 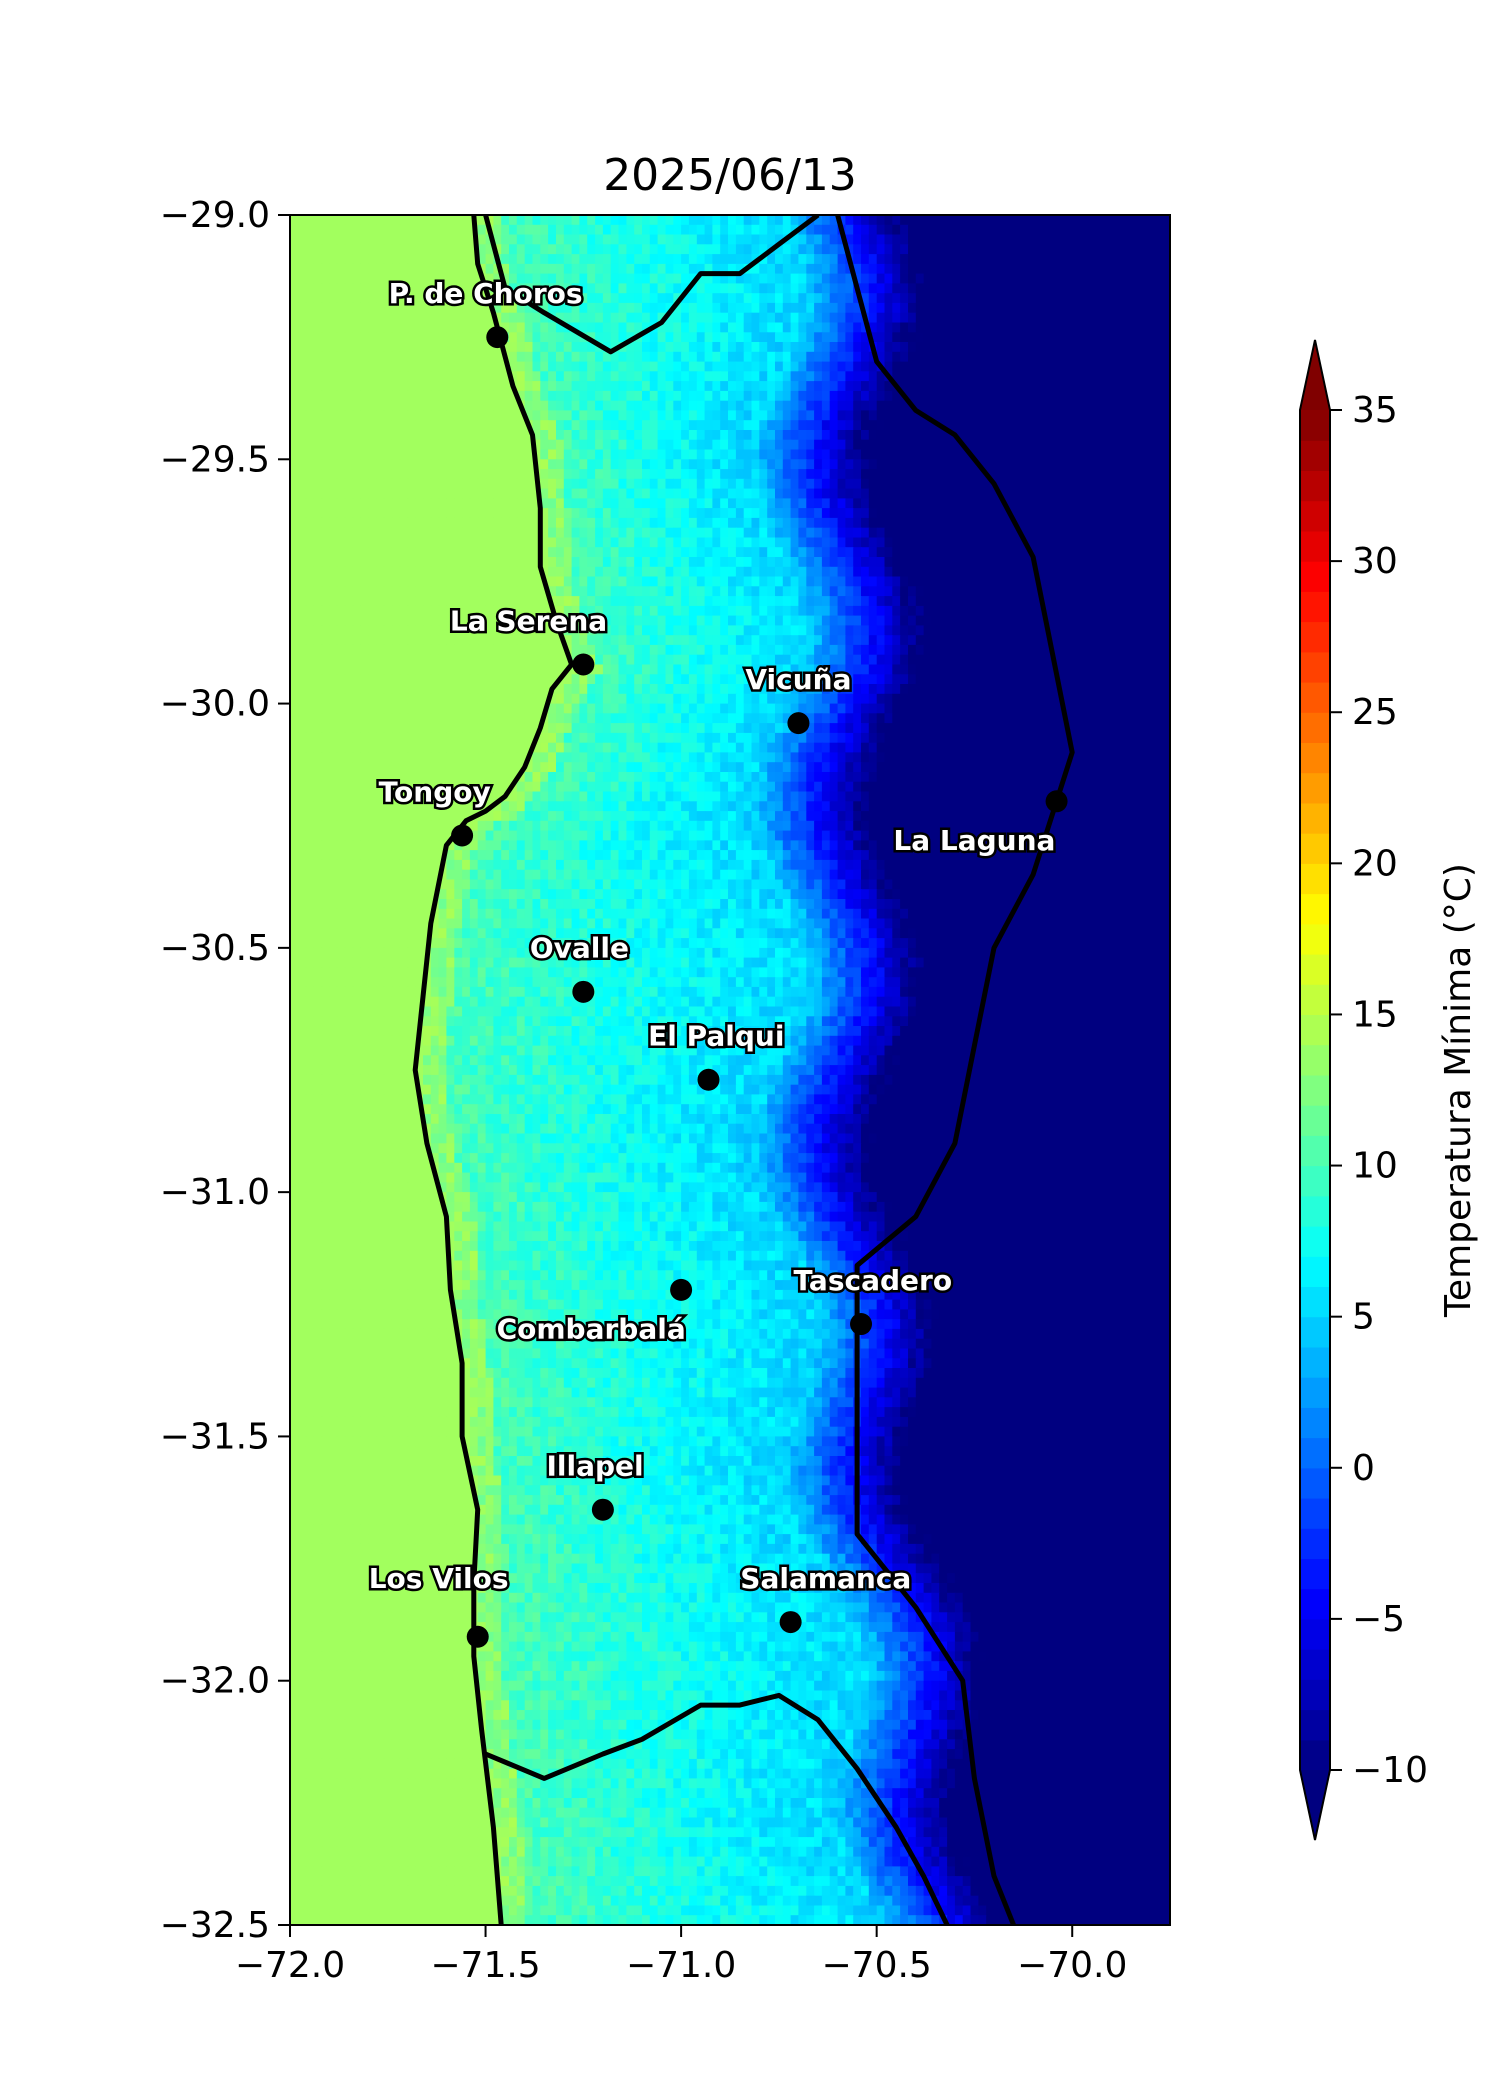 What do you see at coordinates (825, 1578) in the screenshot?
I see `station-label: Salamanca` at bounding box center [825, 1578].